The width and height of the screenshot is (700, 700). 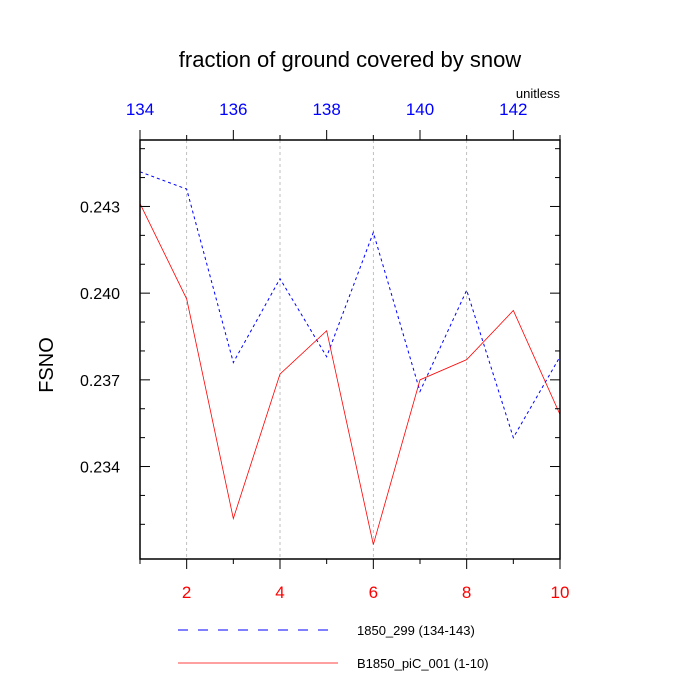 I want to click on x-top-tick-label: 140, so click(x=420, y=109).